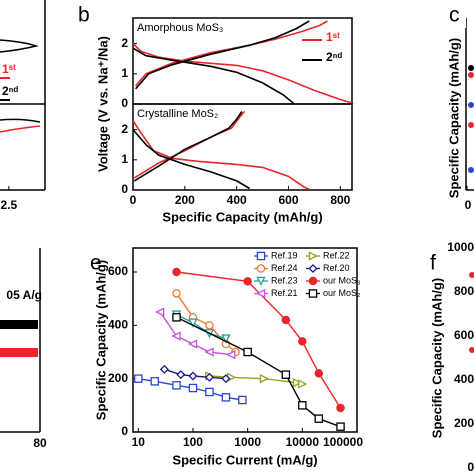 This screenshot has height=474, width=474. I want to click on legend-label: Ref.21, so click(284, 293).